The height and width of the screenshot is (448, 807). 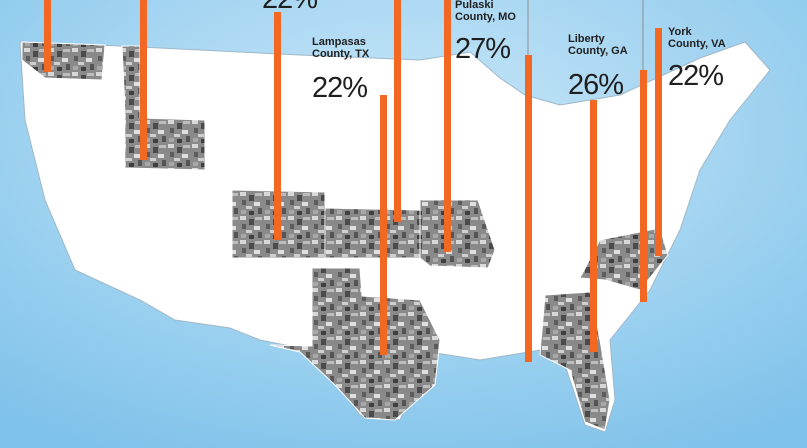 What do you see at coordinates (595, 85) in the screenshot?
I see `percent: 26%` at bounding box center [595, 85].